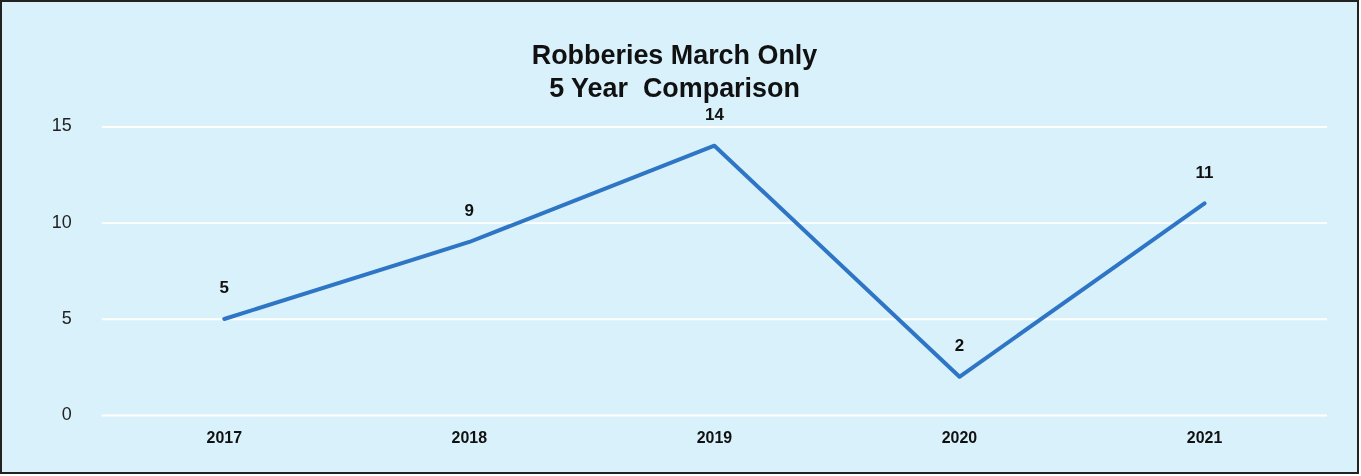 This screenshot has width=1361, height=476. Describe the element at coordinates (674, 54) in the screenshot. I see `text: Robberies March Only` at that location.